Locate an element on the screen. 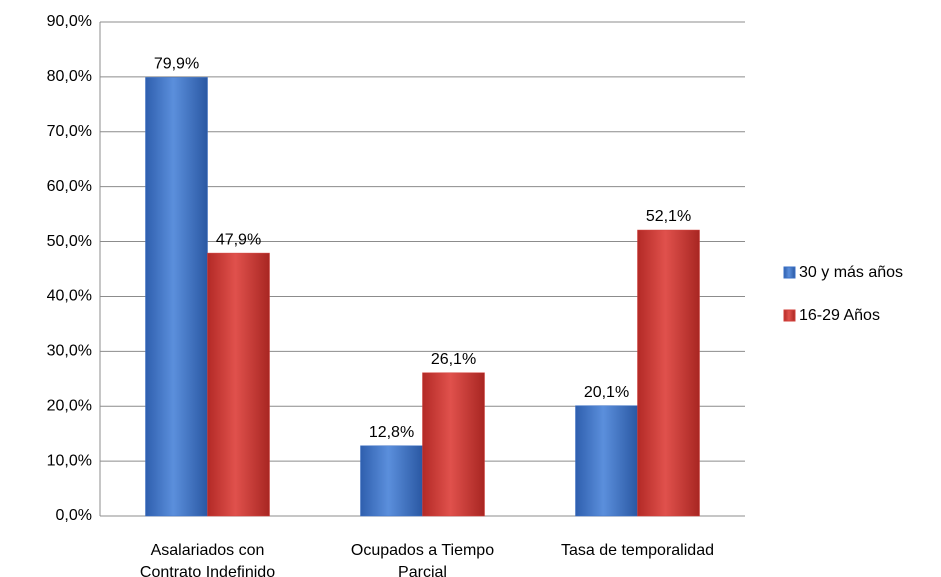 Image resolution: width=941 pixels, height=577 pixels. x-tick-label: Ocupados a Tiempo Parcial is located at coordinates (422, 559).